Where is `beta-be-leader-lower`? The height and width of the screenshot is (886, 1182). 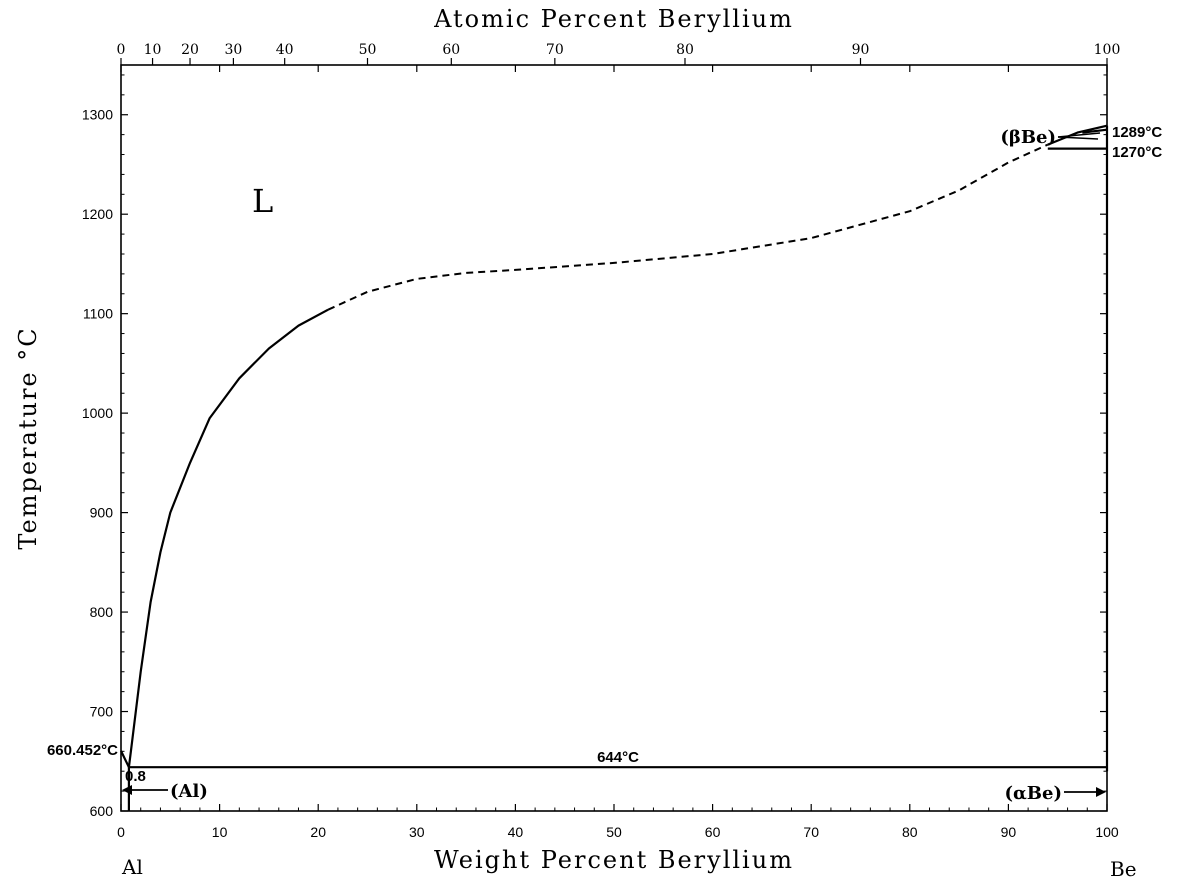
beta-be-leader-lower is located at coordinates (1078, 138).